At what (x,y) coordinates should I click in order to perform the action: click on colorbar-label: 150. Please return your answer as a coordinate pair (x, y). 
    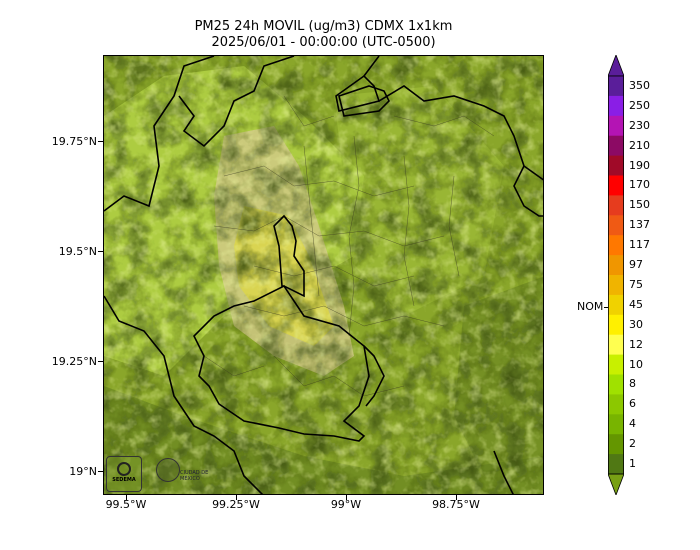
    Looking at the image, I should click on (639, 205).